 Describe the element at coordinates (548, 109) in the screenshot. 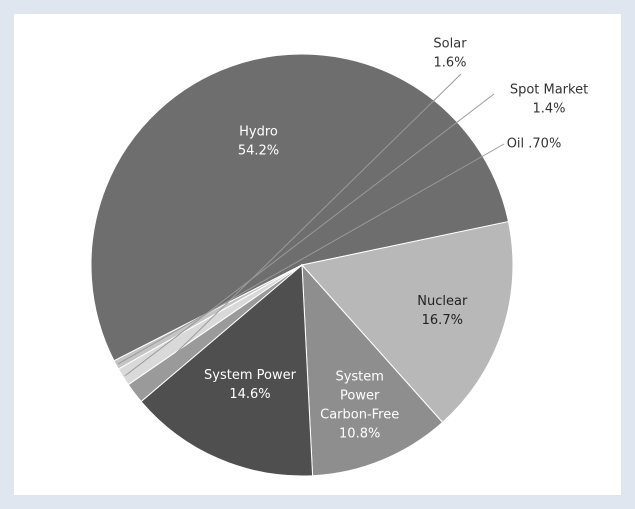

I see `label-spot-market-value: 1.4%` at that location.